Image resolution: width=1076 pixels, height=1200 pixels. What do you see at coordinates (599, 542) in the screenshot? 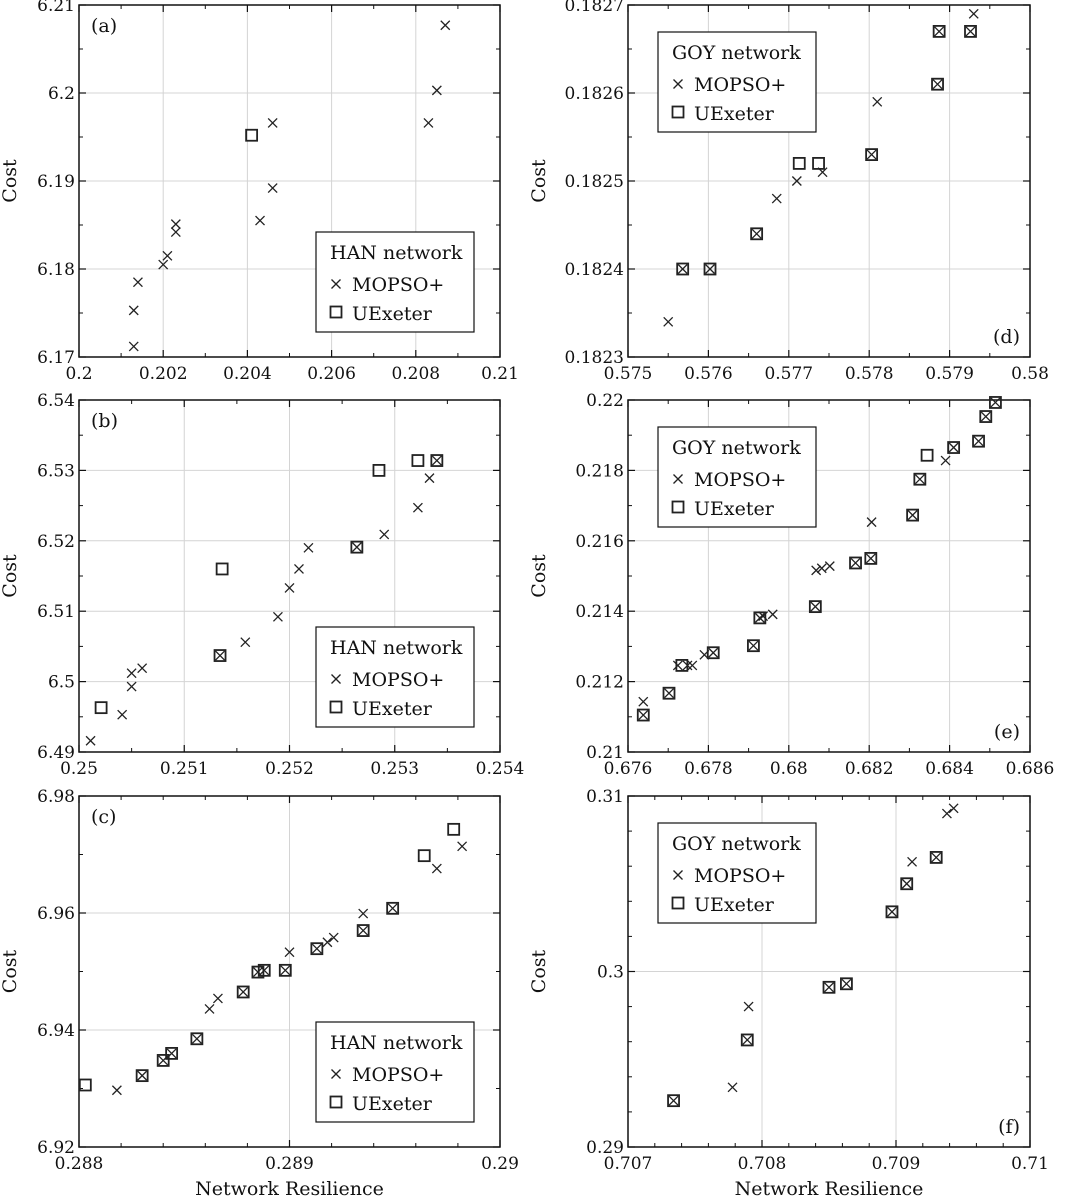
I see `y-tick-label: 0.216` at bounding box center [599, 542].